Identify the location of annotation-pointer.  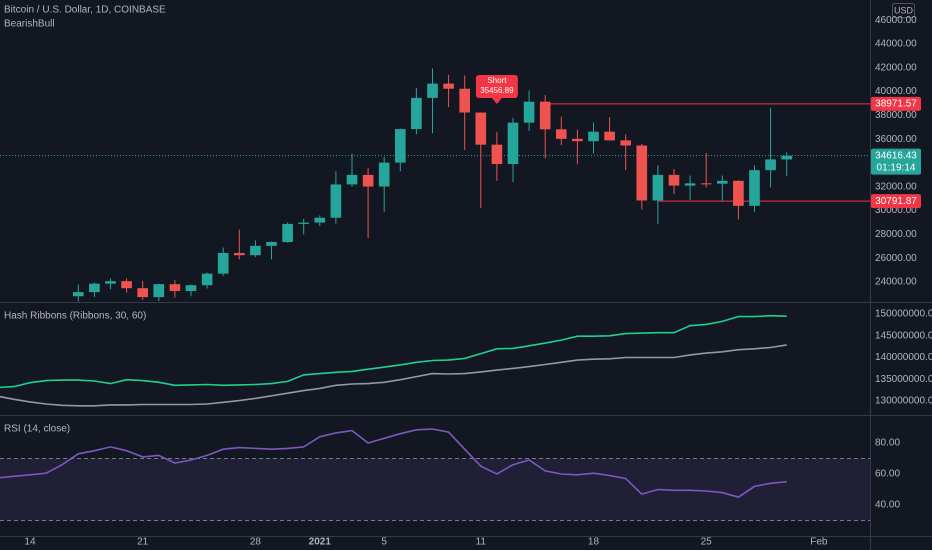
(496, 101).